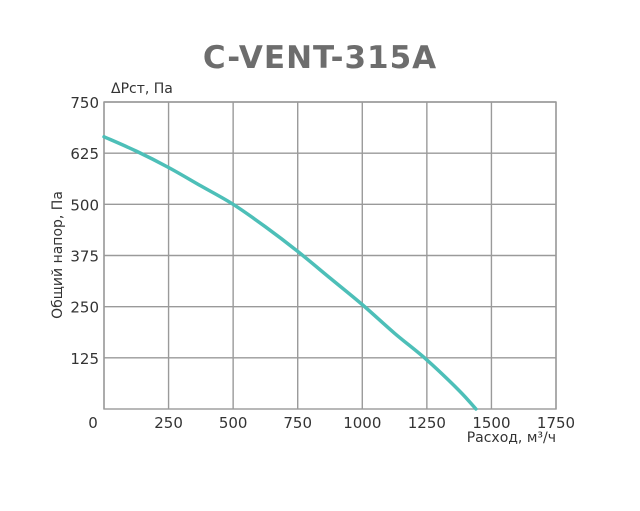 The height and width of the screenshot is (511, 640). What do you see at coordinates (58, 255) in the screenshot?
I see `y-axis-label: Общий напор, Па` at bounding box center [58, 255].